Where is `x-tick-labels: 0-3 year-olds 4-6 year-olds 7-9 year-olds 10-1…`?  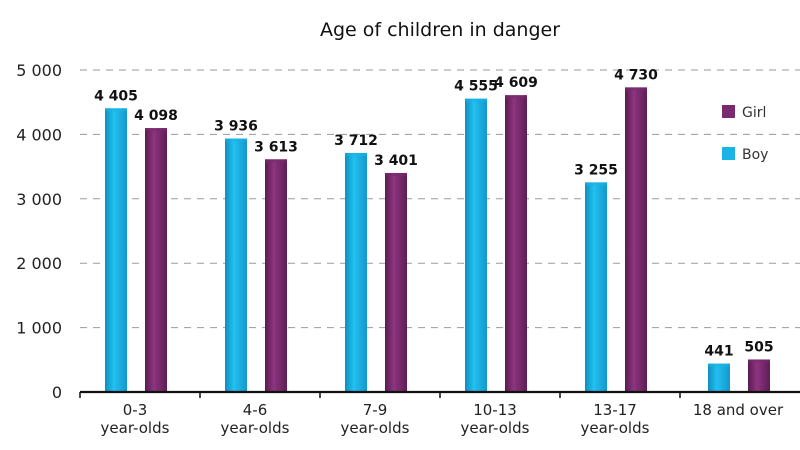
x-tick-labels: 0-3 year-olds 4-6 year-olds 7-9 year-olds 10-1… is located at coordinates (442, 419).